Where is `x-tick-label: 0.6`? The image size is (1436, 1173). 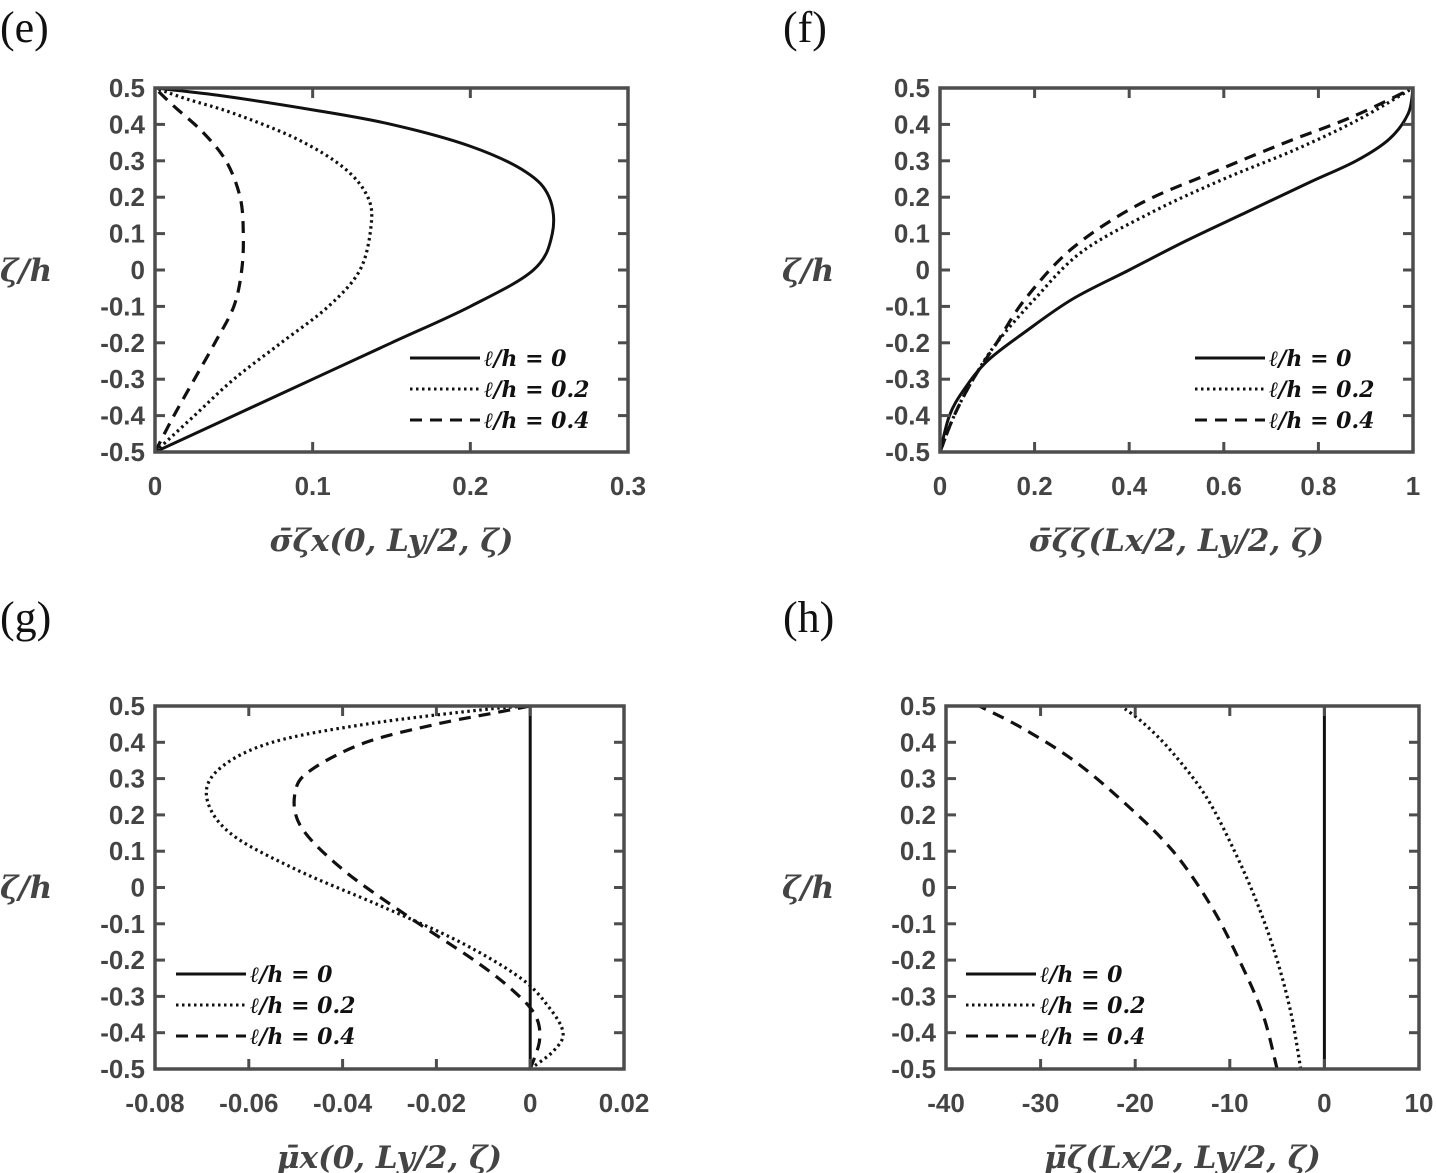
x-tick-label: 0.6 is located at coordinates (1224, 486).